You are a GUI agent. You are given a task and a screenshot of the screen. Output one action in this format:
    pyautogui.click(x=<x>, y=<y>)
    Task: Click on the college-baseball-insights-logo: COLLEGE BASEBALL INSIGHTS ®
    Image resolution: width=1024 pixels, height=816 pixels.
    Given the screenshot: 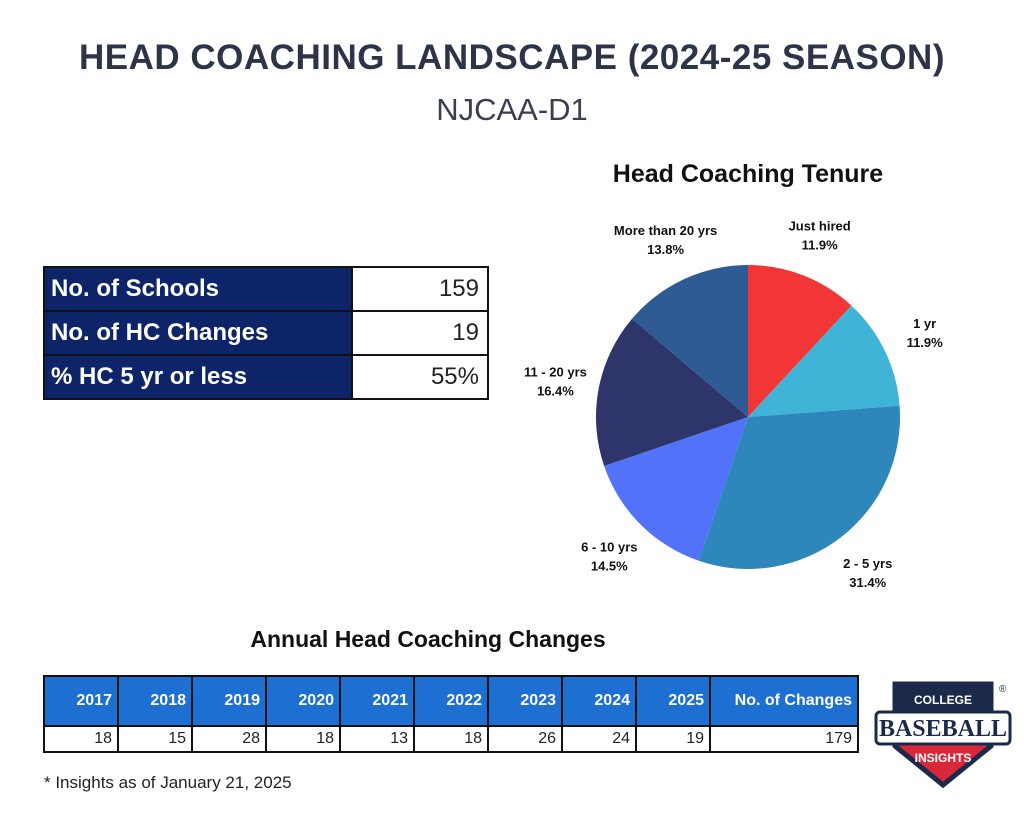 What is the action you would take?
    pyautogui.click(x=943, y=735)
    